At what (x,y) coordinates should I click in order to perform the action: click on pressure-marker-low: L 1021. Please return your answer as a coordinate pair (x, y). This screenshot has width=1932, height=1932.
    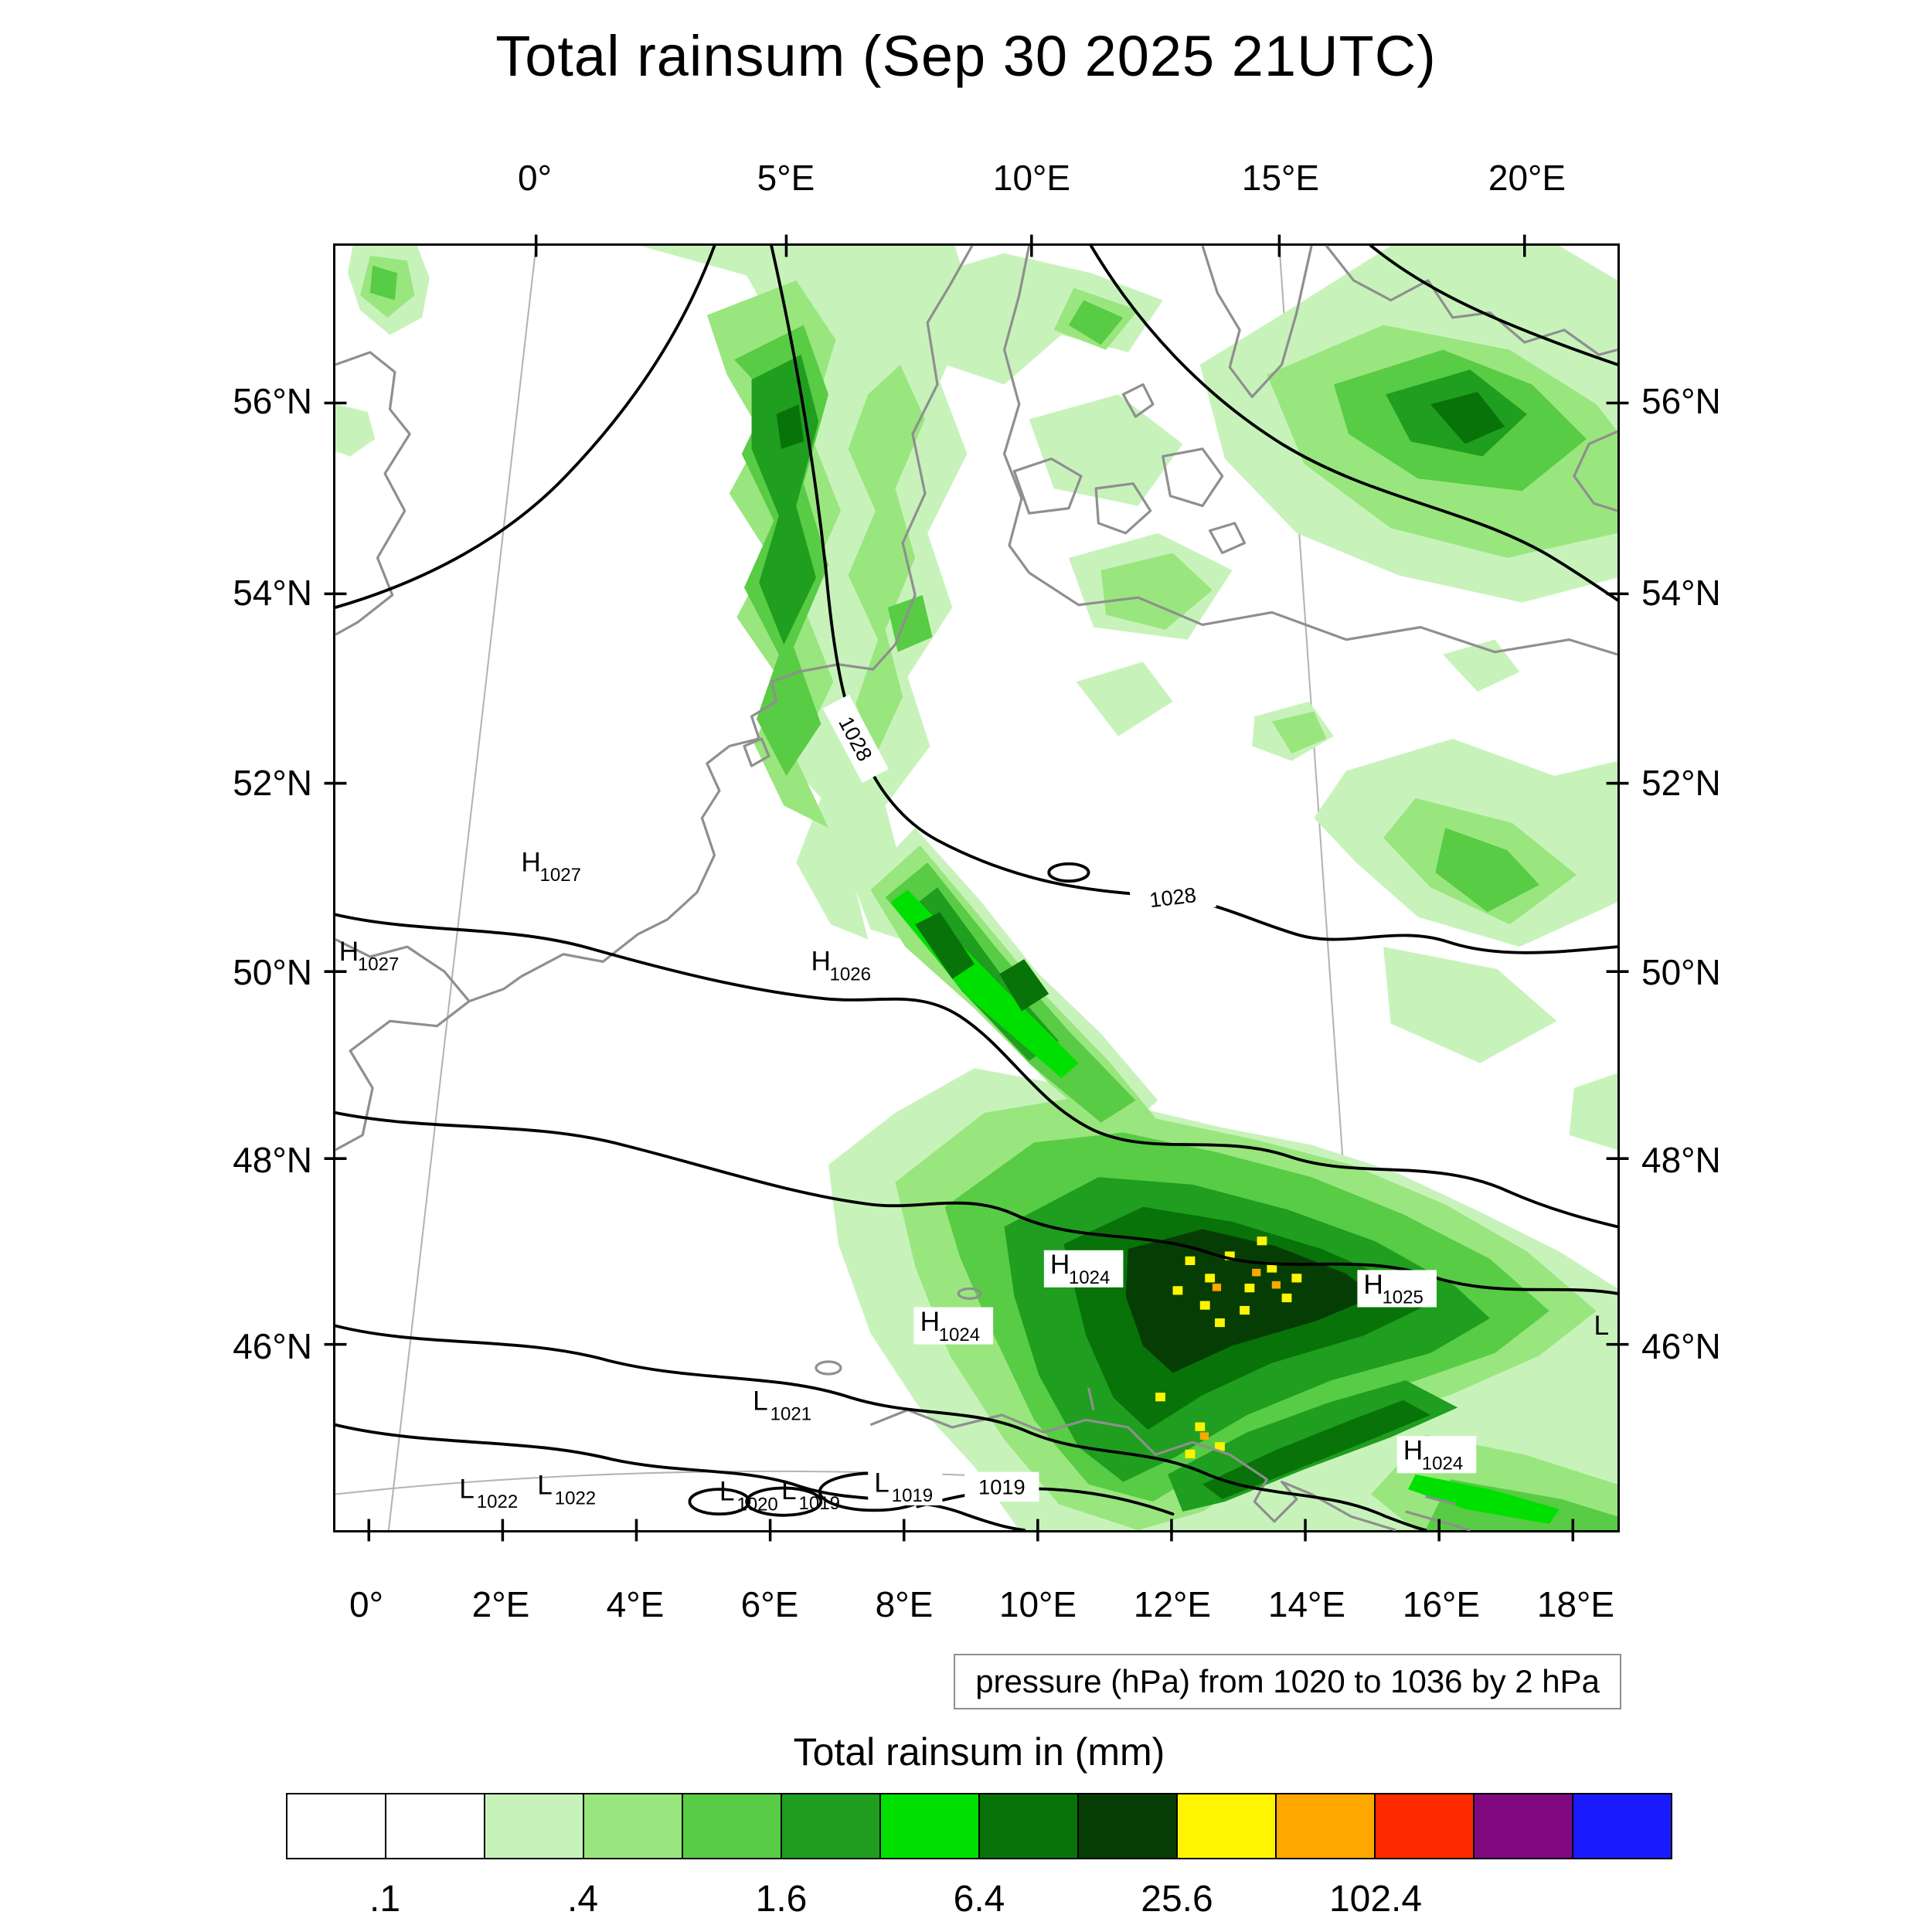
    Looking at the image, I should click on (782, 1405).